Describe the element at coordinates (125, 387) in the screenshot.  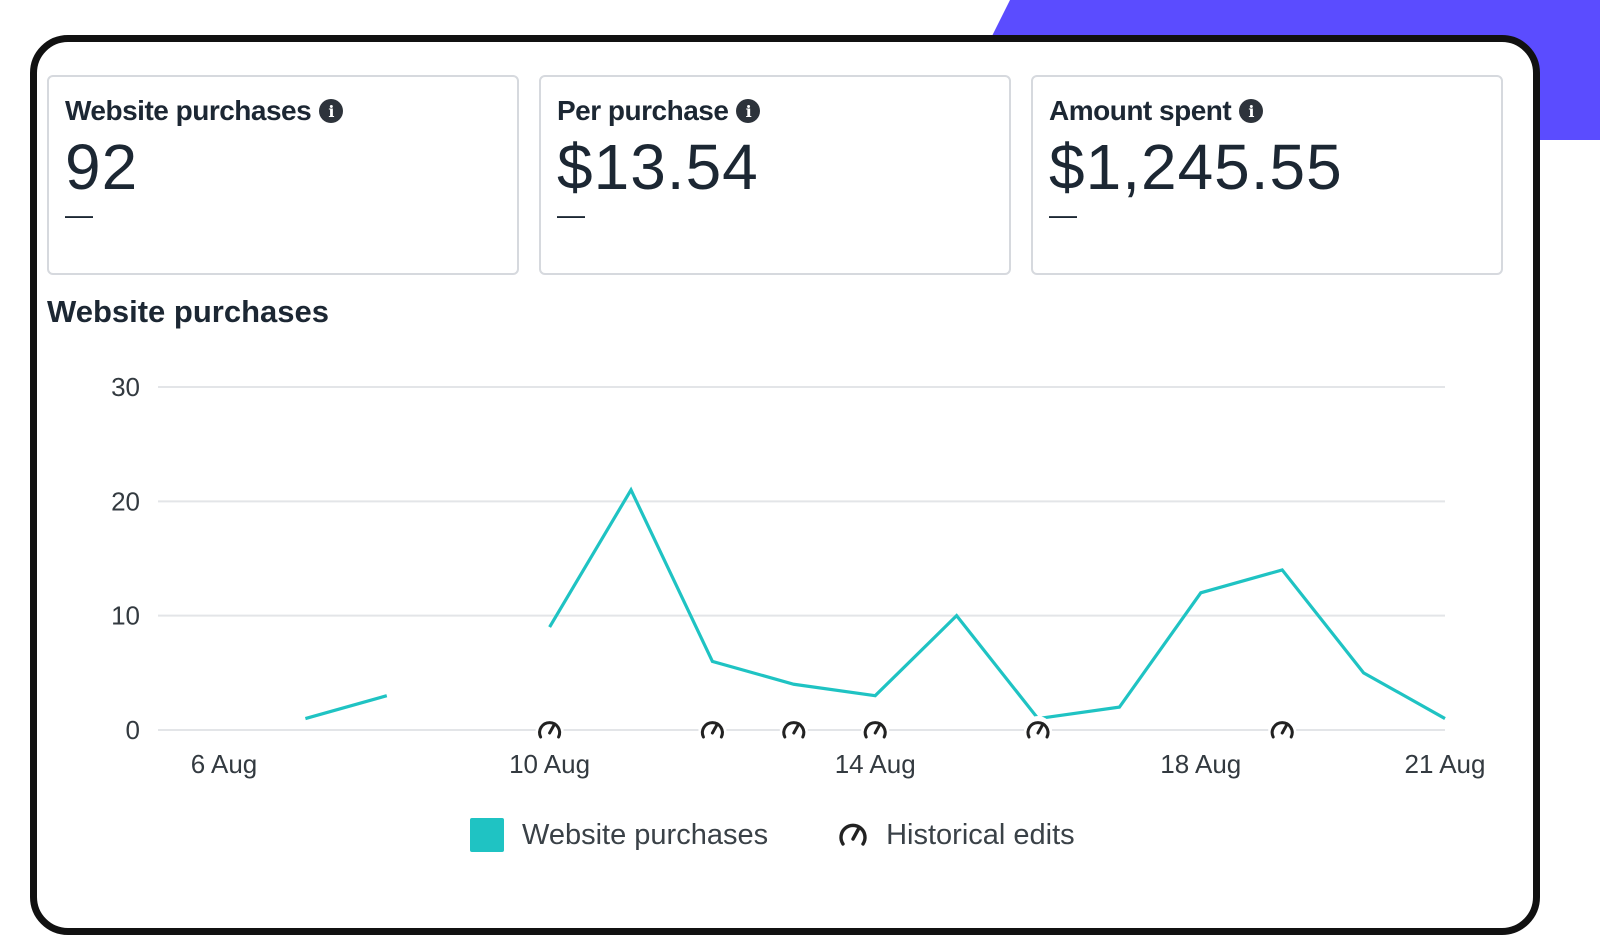
I see `y-tick-label: 30` at that location.